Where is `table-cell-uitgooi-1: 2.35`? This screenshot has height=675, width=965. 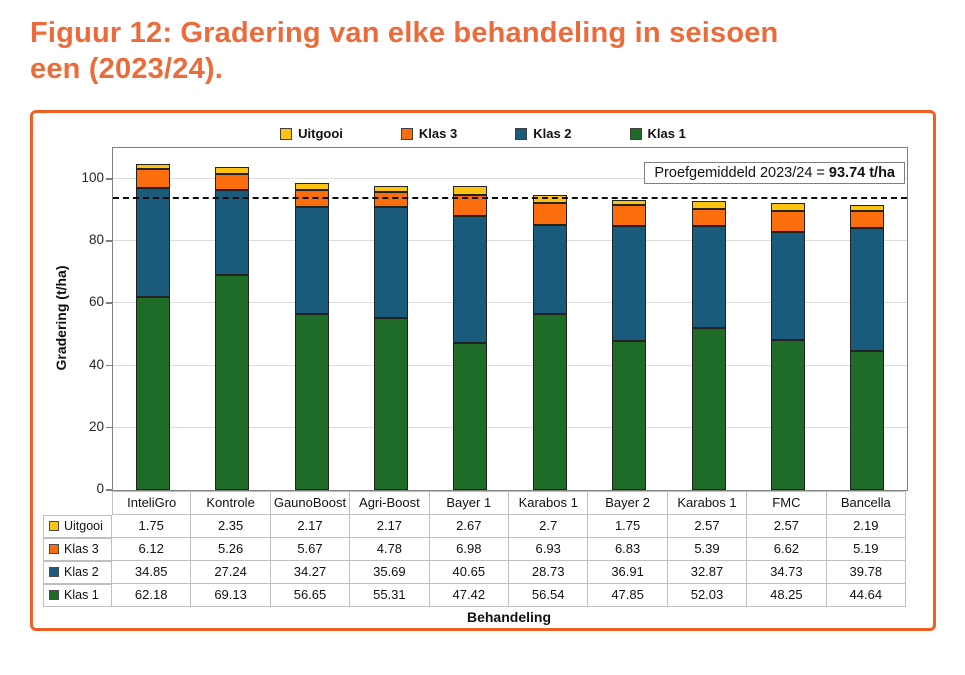 table-cell-uitgooi-1: 2.35 is located at coordinates (231, 526).